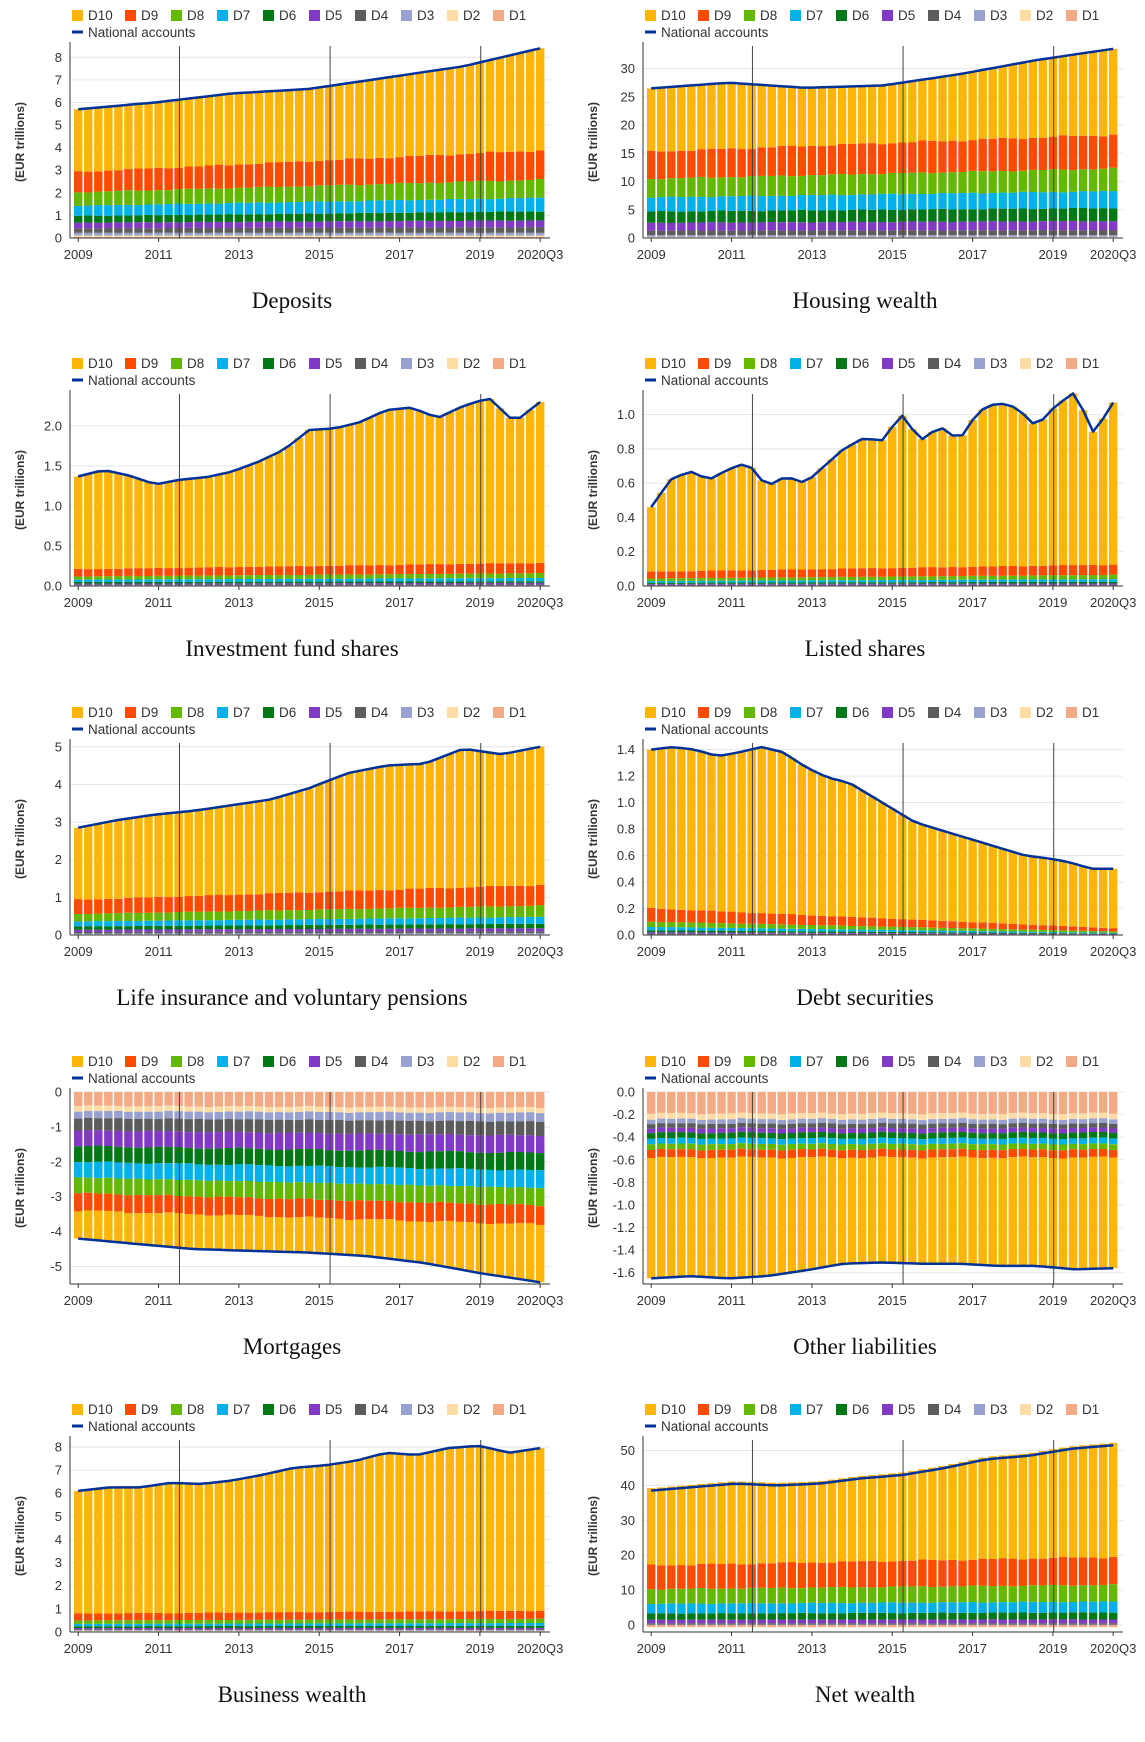 Image resolution: width=1145 pixels, height=1742 pixels. I want to click on y-axis-label: (EUR trillions), so click(20, 1188).